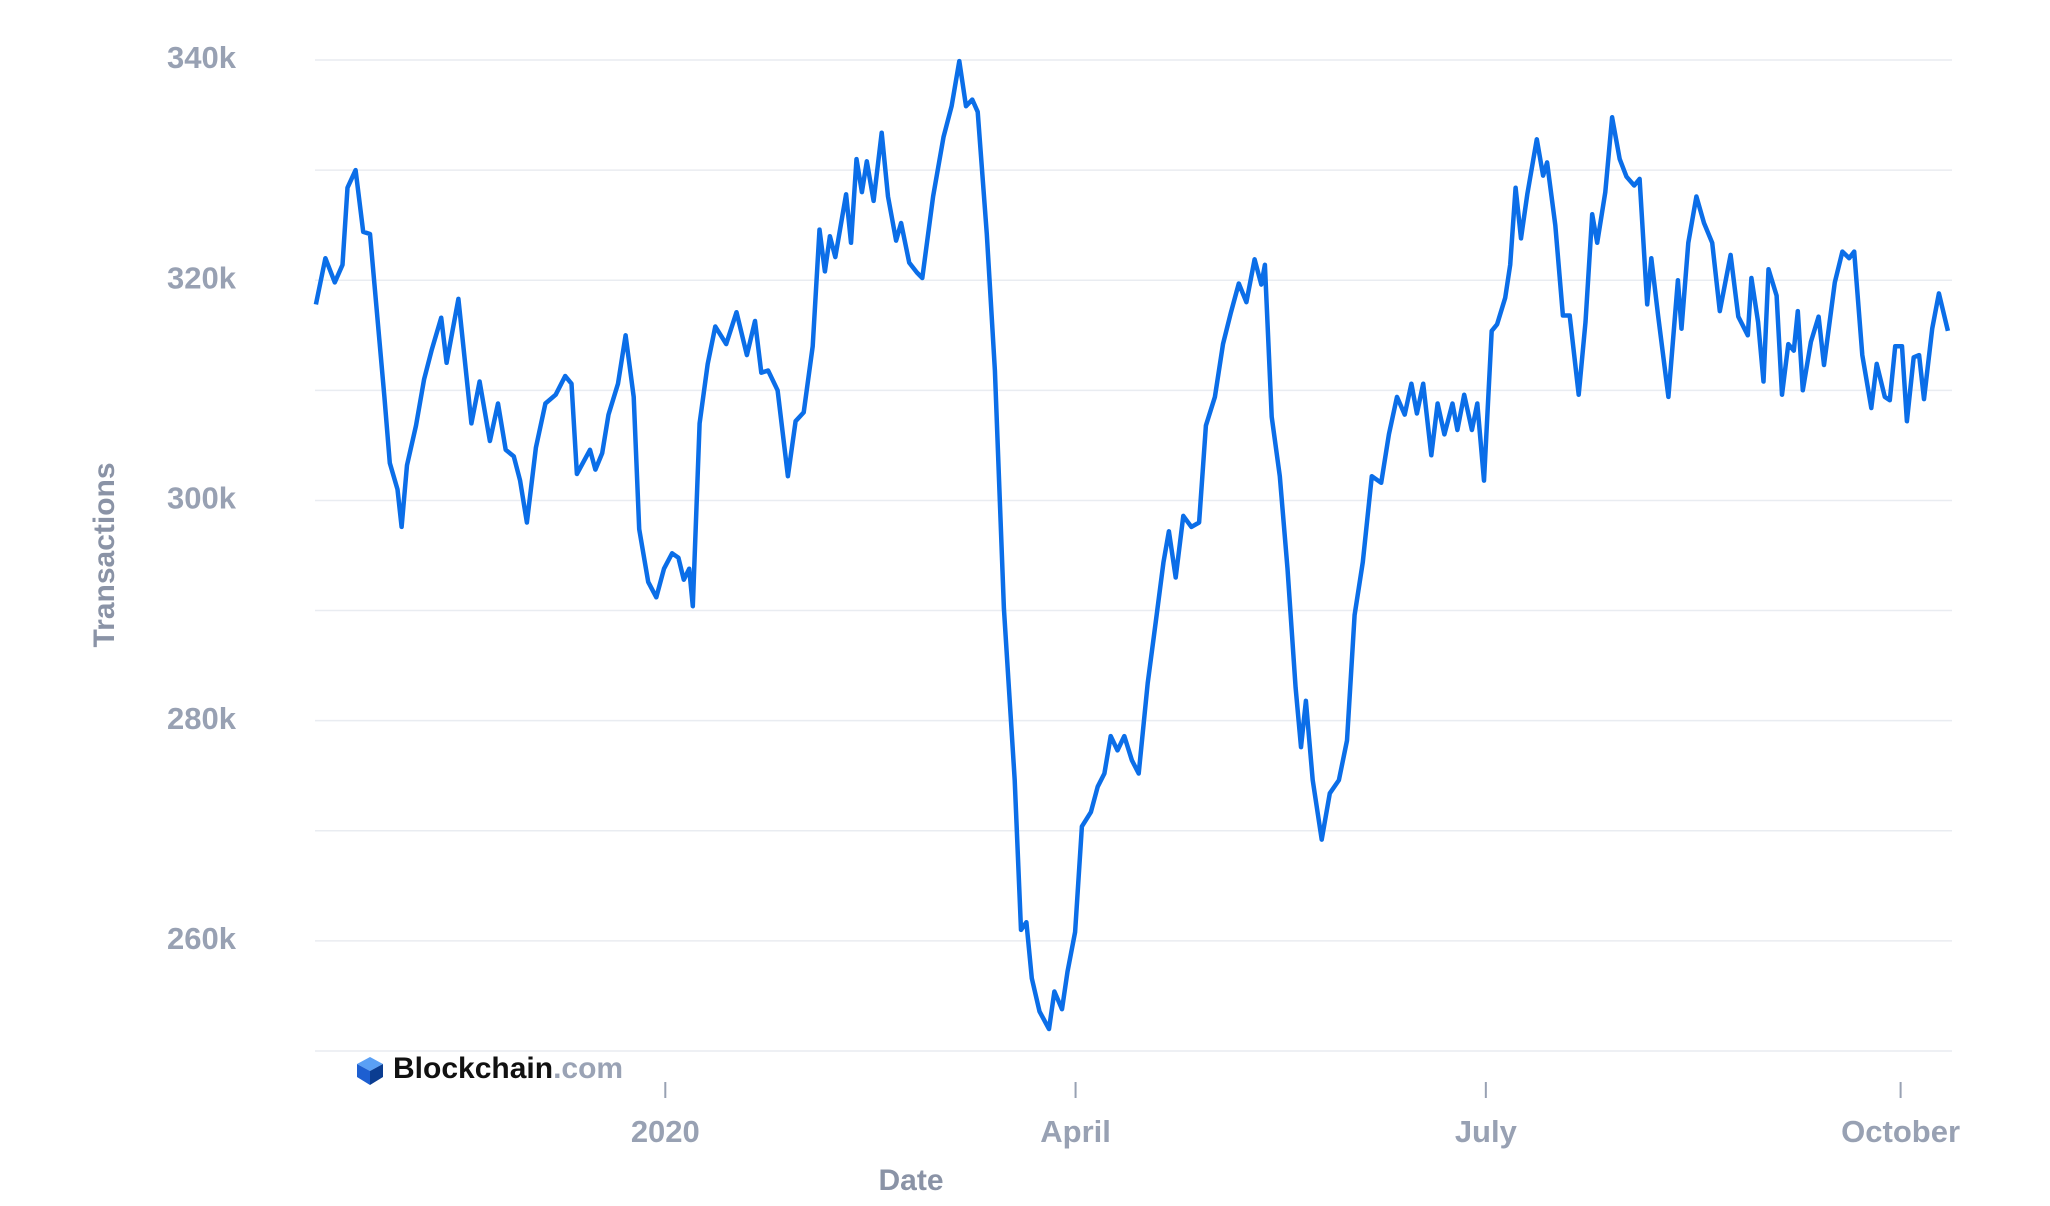 The height and width of the screenshot is (1206, 2050). What do you see at coordinates (1900, 1131) in the screenshot?
I see `x-tick-label: October` at bounding box center [1900, 1131].